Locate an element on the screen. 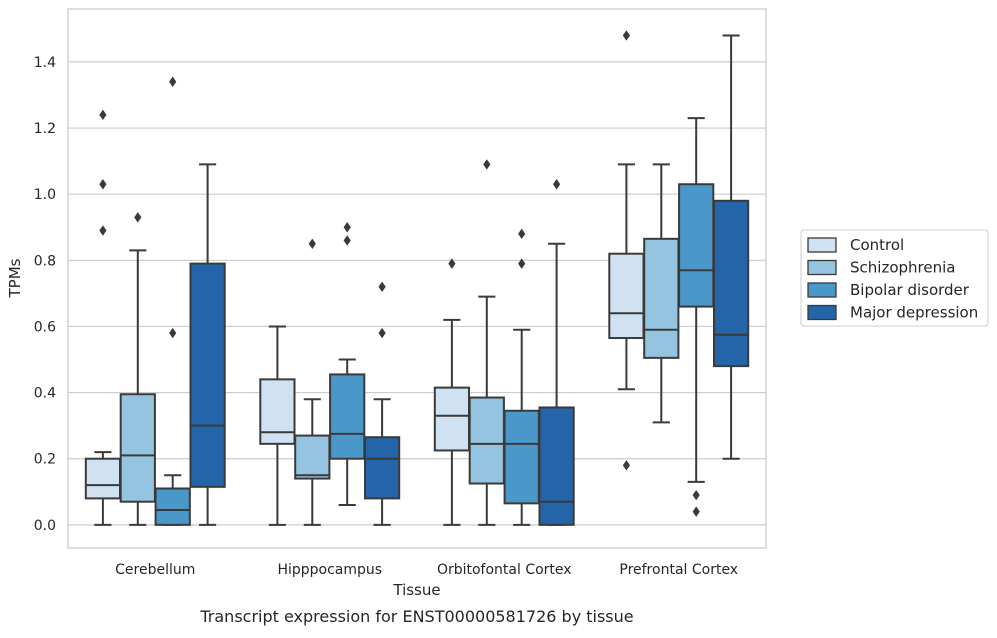 Image resolution: width=997 pixels, height=638 pixels. y-tick-label: 1.0 is located at coordinates (45, 195).